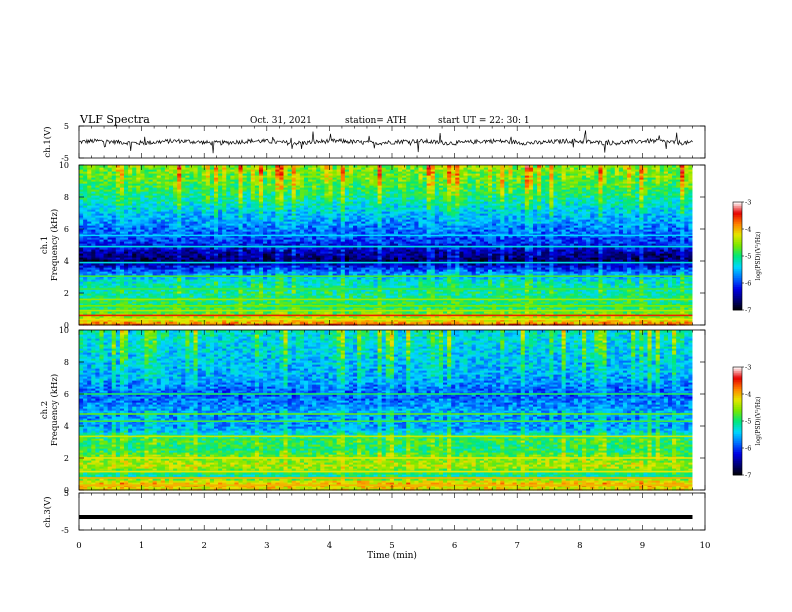  Describe the element at coordinates (114, 119) in the screenshot. I see `figure-title: VLF Spectra` at that location.